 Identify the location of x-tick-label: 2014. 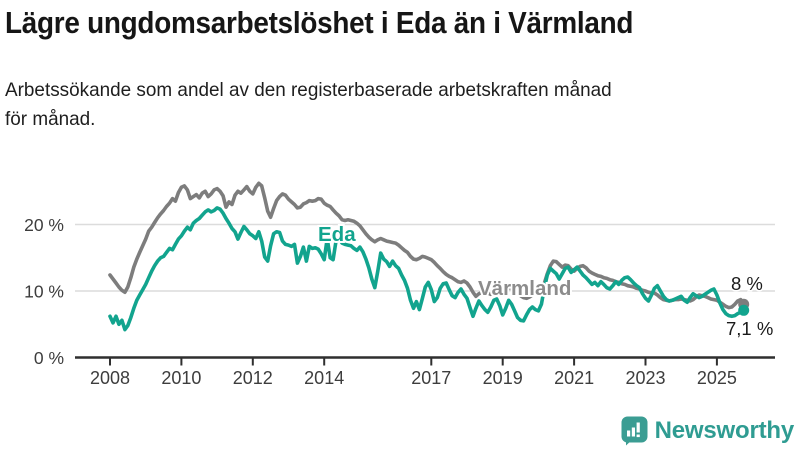
(324, 378).